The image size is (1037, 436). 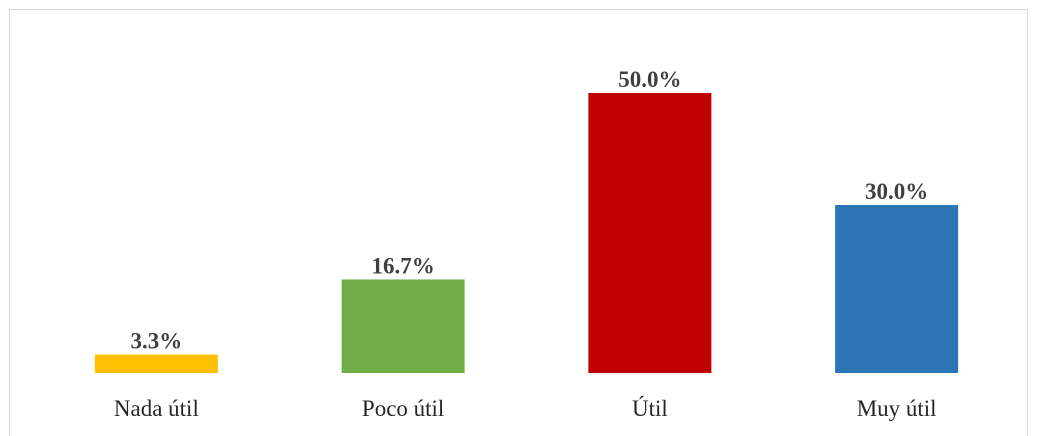 What do you see at coordinates (157, 341) in the screenshot?
I see `value-label: 3.3%` at bounding box center [157, 341].